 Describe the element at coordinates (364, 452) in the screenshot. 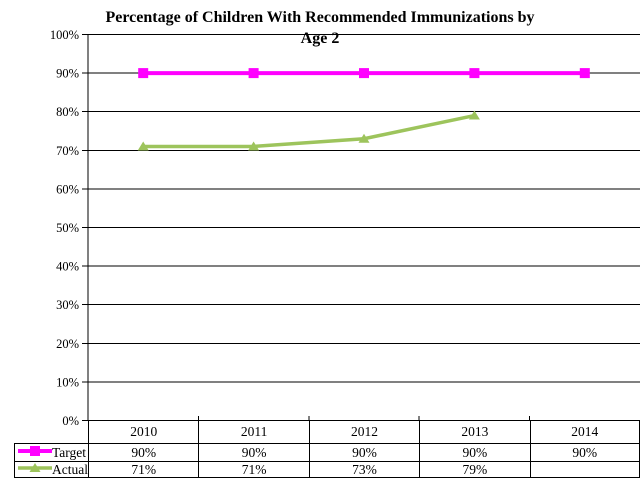

I see `table-cell-target-2012: 90%` at that location.